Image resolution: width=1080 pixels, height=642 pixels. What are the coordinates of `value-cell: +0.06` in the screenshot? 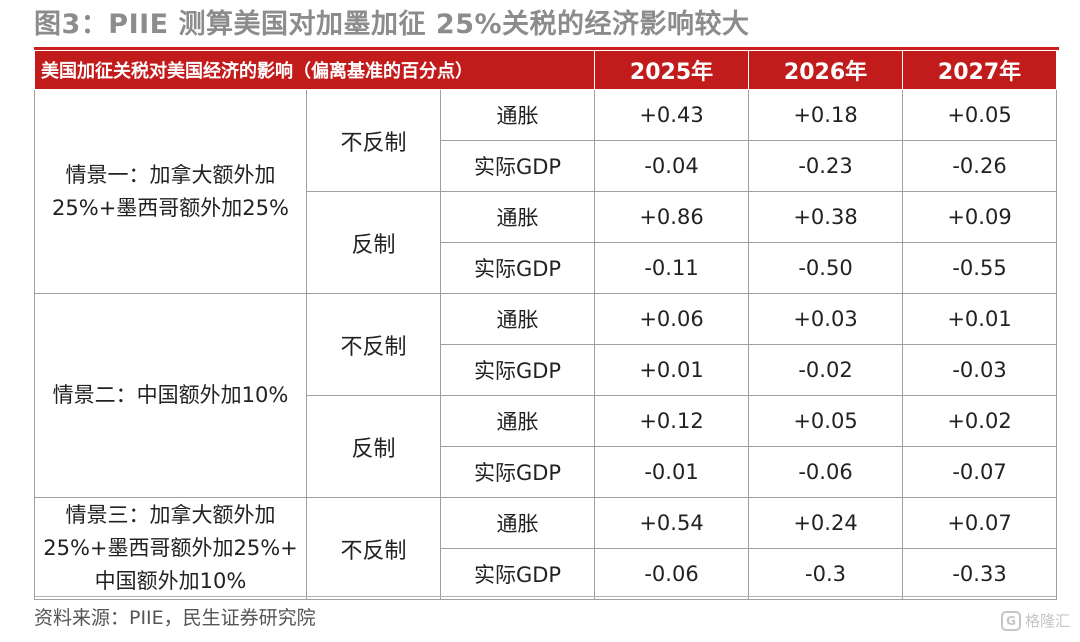 It's located at (672, 319).